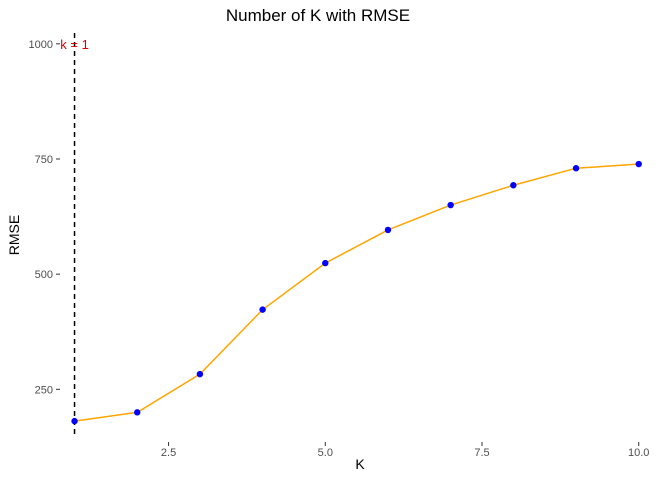 This screenshot has width=672, height=485. Describe the element at coordinates (360, 464) in the screenshot. I see `x-axis-label: K` at that location.